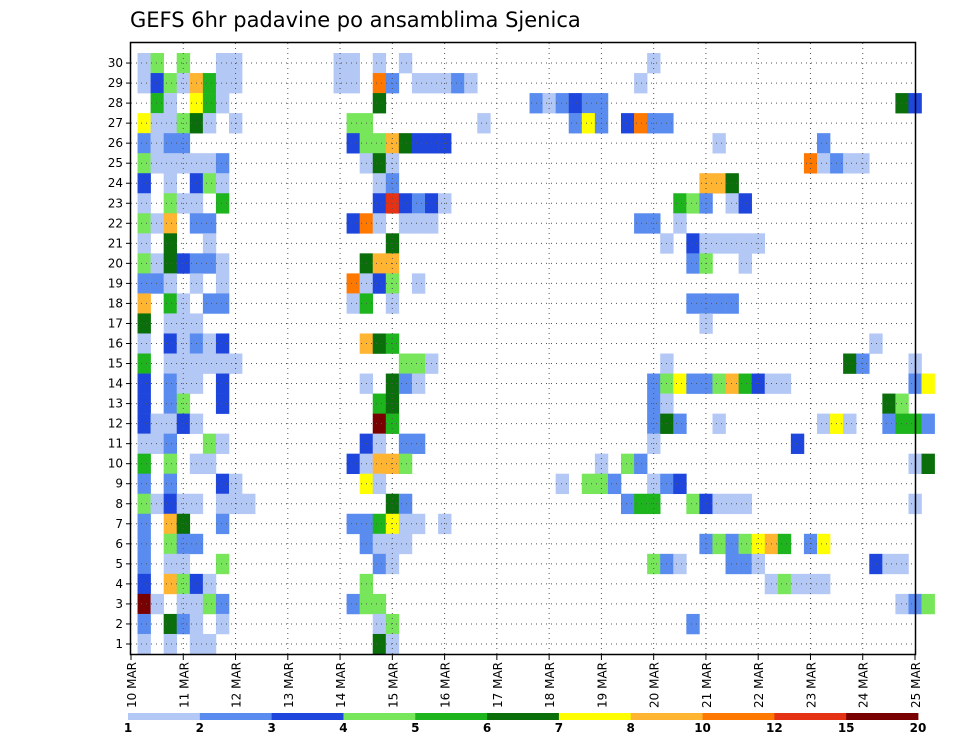 Image resolution: width=960 pixels, height=742 pixels. I want to click on x-tick-label: 11 MAR, so click(184, 685).